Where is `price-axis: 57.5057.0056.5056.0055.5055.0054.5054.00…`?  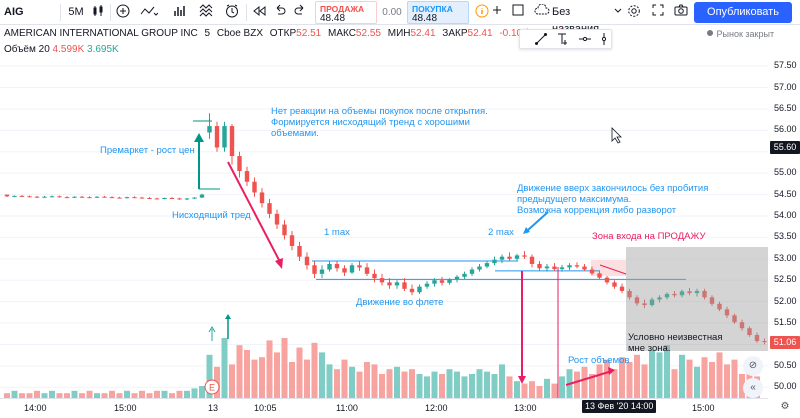 price-axis: 57.5057.0056.5056.0055.5055.0054.5054.00… is located at coordinates (784, 226).